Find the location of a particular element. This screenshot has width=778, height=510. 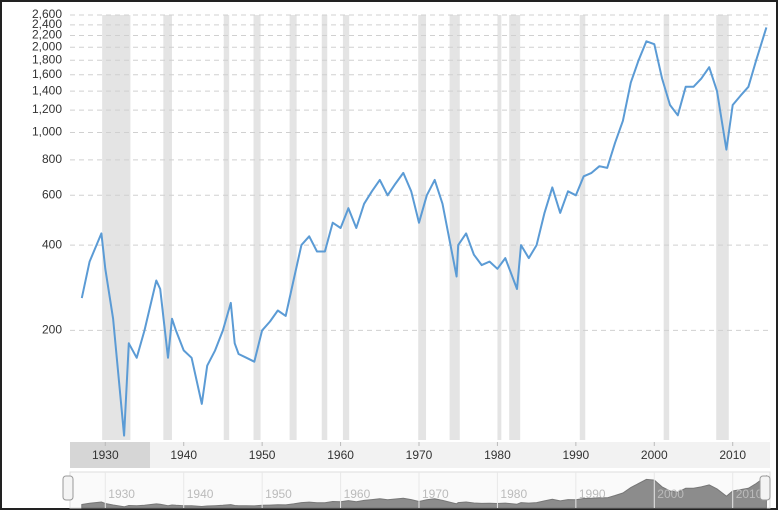

x-tick-label: 1990 is located at coordinates (576, 455).